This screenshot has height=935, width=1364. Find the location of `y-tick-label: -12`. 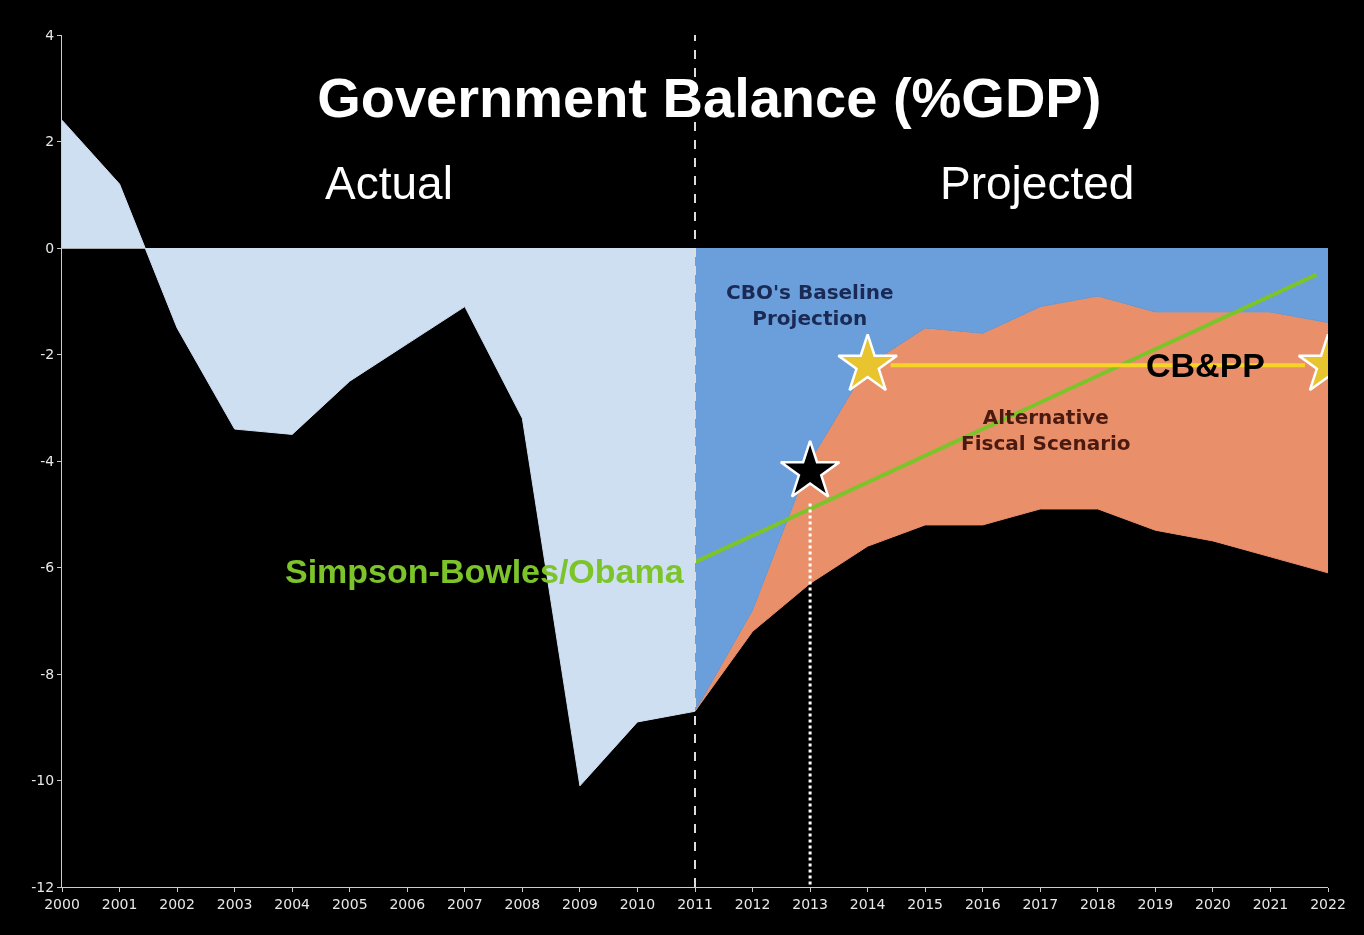

y-tick-label: -12 is located at coordinates (43, 886).